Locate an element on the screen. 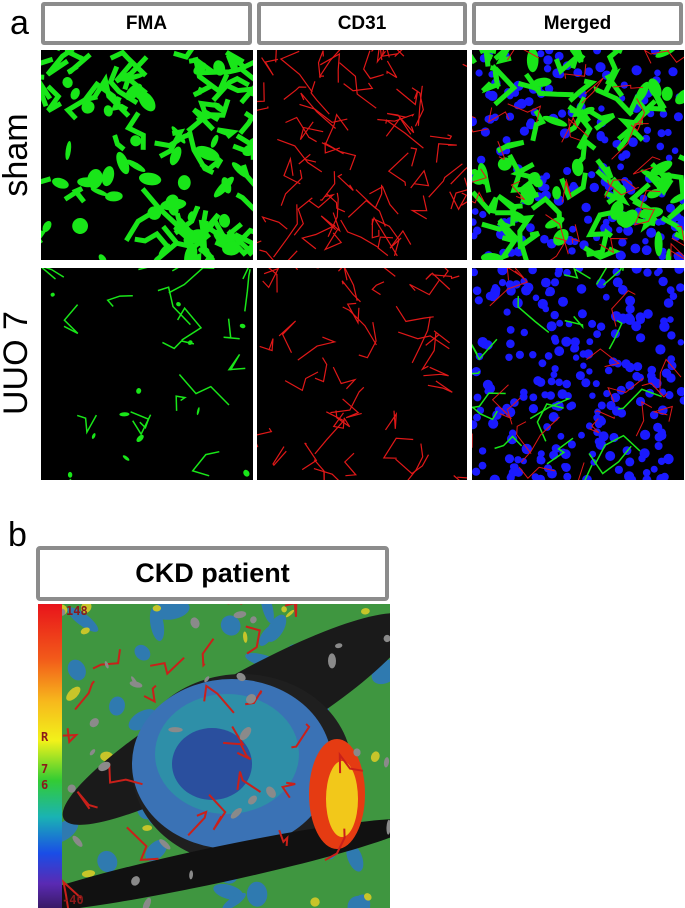 The height and width of the screenshot is (908, 685). scale-tick-top: 148 is located at coordinates (77, 611).